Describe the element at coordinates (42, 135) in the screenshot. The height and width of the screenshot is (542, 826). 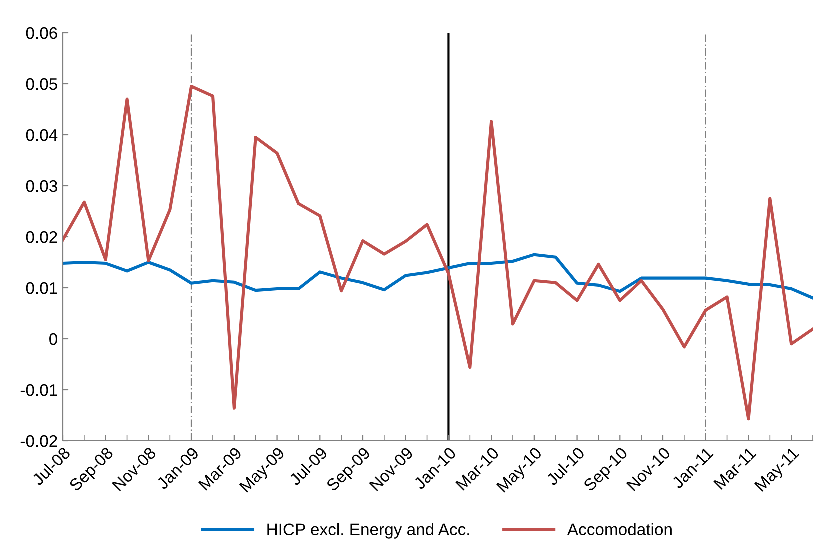
I see `y-tick-label: 0.04` at that location.